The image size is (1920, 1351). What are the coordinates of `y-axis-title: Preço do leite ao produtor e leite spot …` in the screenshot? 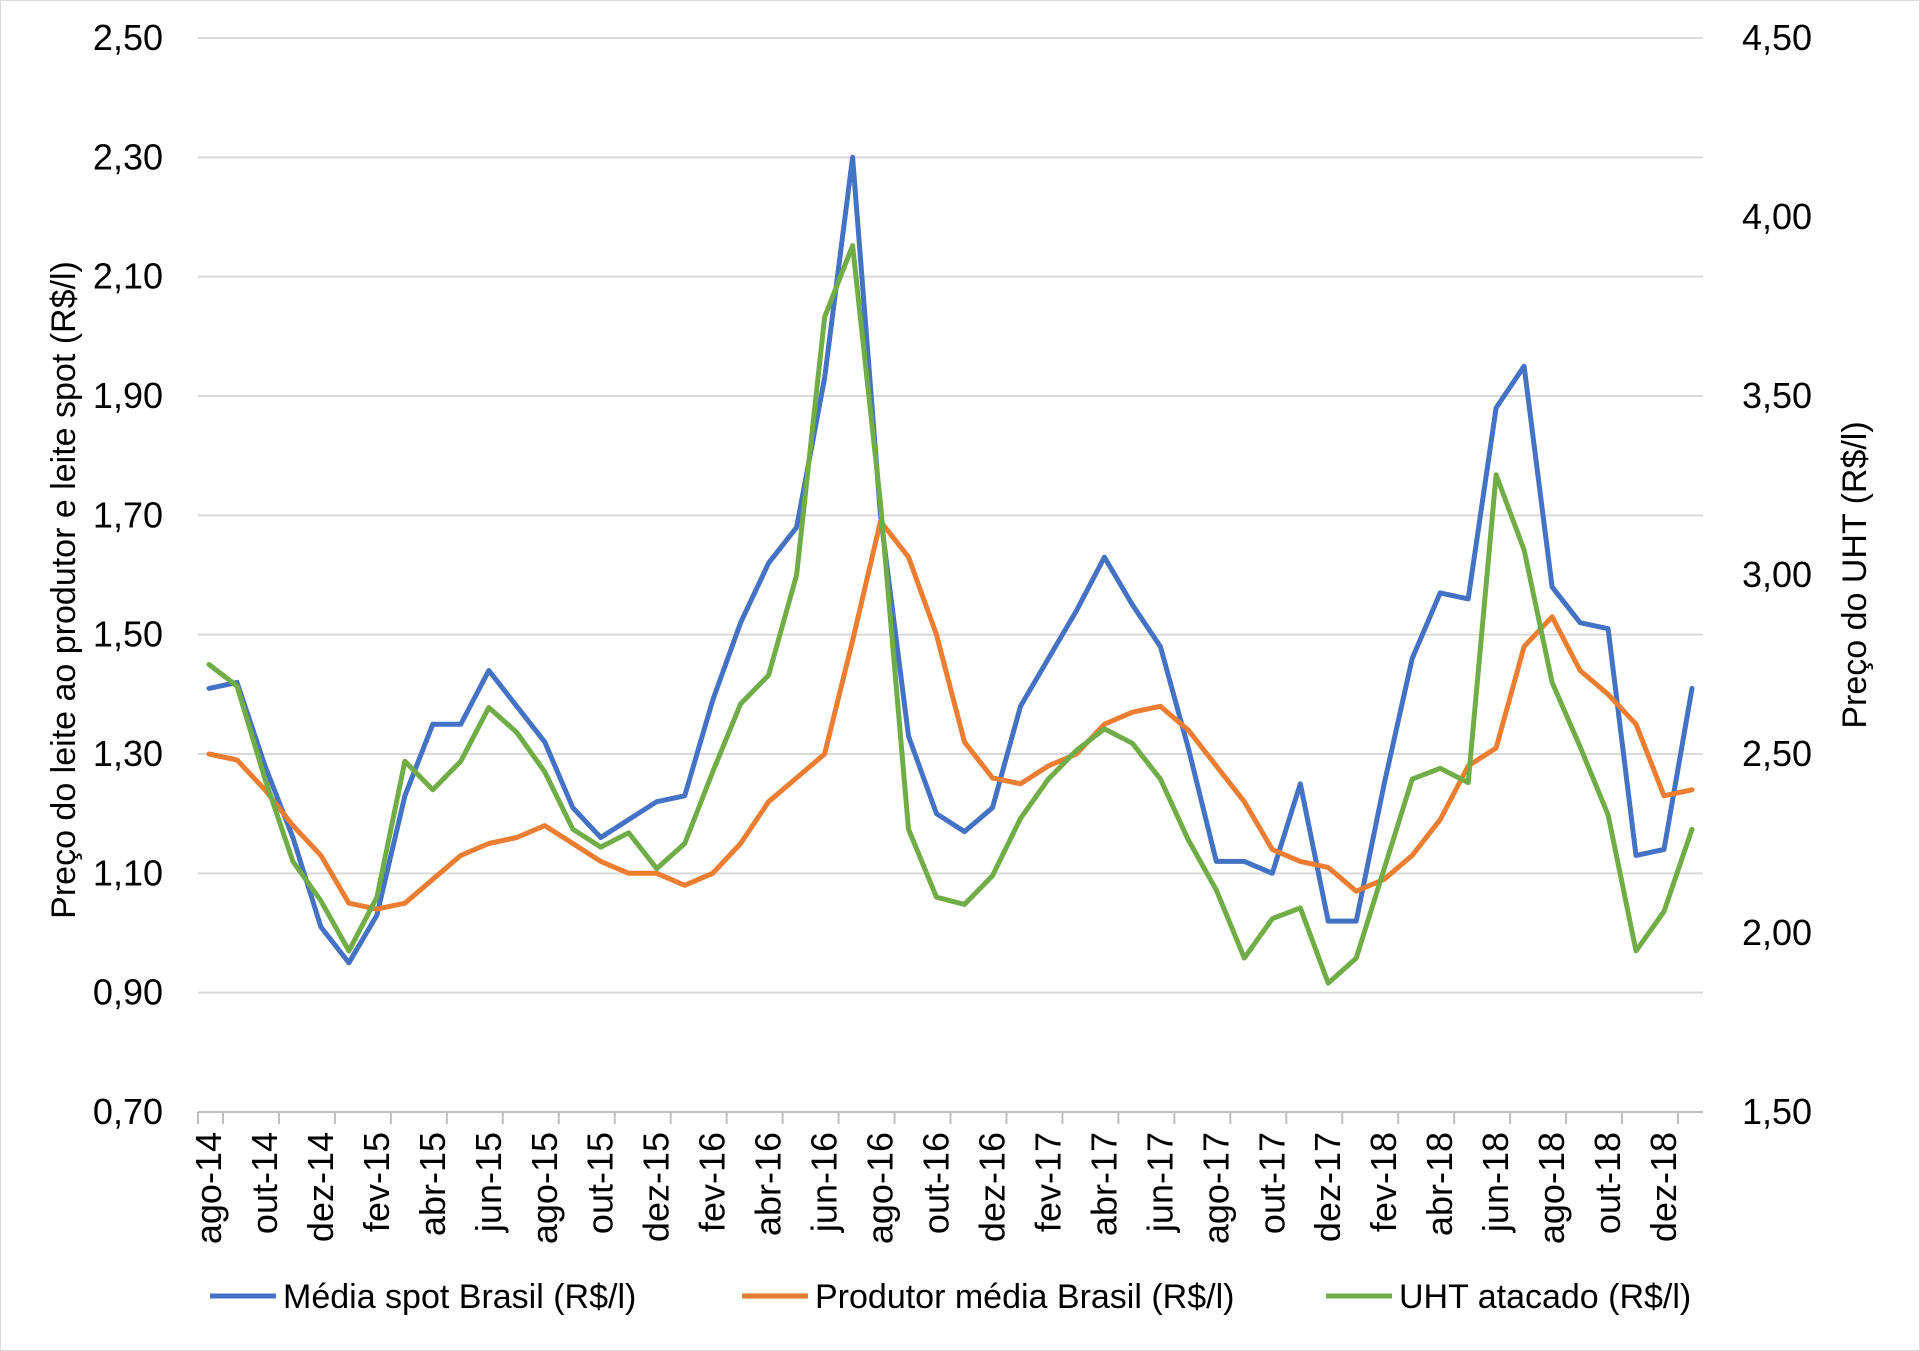 It's located at (64, 590).